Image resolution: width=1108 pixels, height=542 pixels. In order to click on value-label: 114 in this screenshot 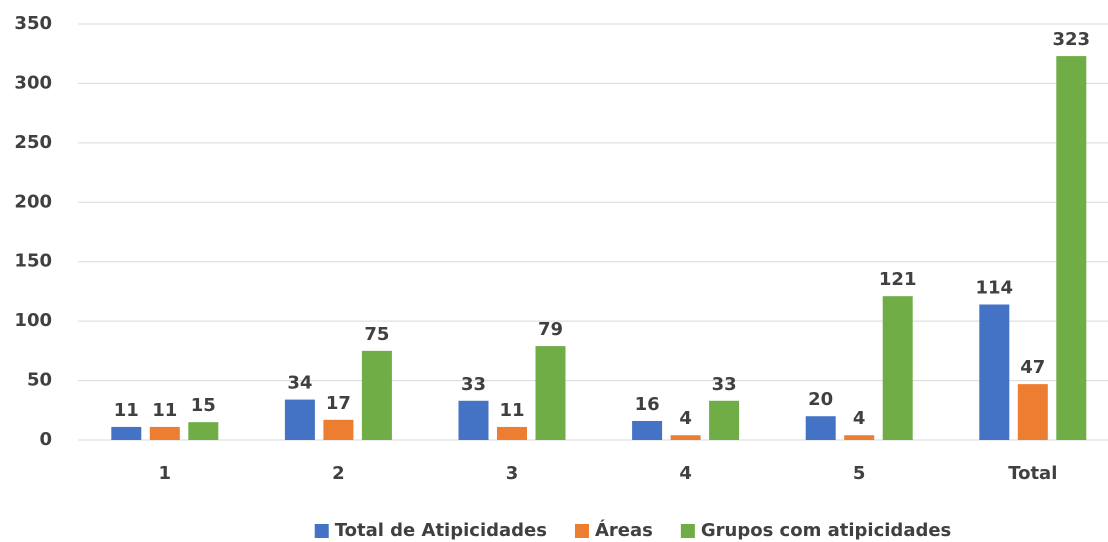, I will do `click(995, 288)`.